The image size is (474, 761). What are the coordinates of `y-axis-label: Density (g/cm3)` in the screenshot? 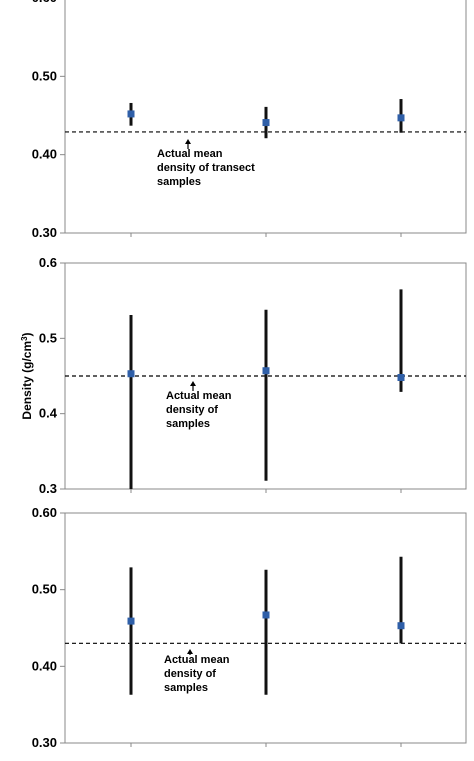 It's located at (27, 375).